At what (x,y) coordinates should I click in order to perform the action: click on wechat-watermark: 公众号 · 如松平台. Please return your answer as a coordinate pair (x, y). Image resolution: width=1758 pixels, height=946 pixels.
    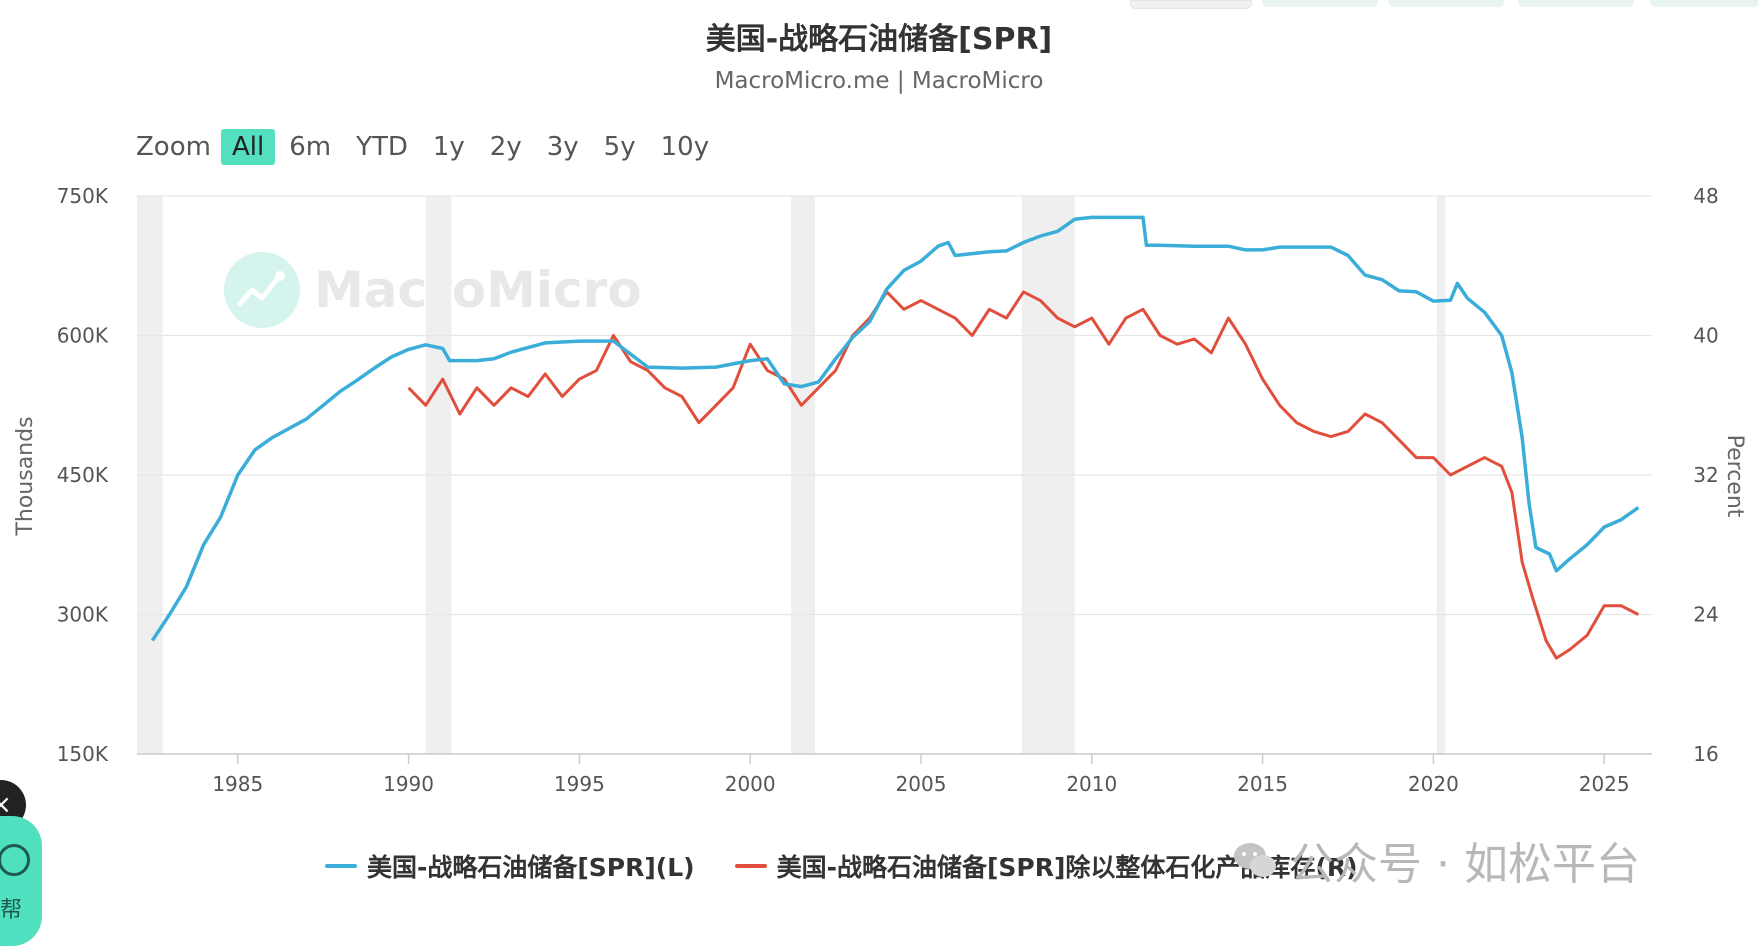
    Looking at the image, I should click on (1436, 860).